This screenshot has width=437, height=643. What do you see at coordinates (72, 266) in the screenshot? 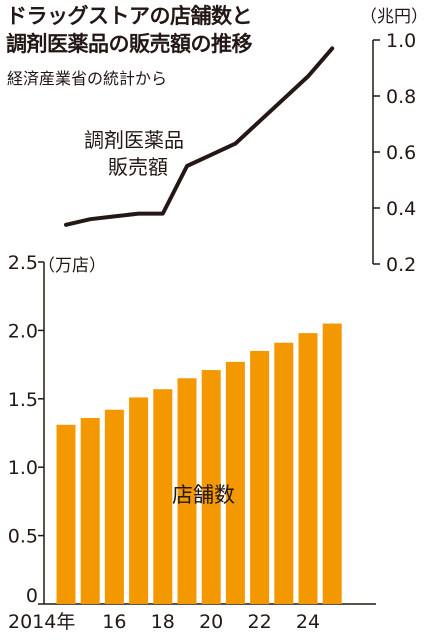
I see `bar-unit-label: （万店）` at bounding box center [72, 266].